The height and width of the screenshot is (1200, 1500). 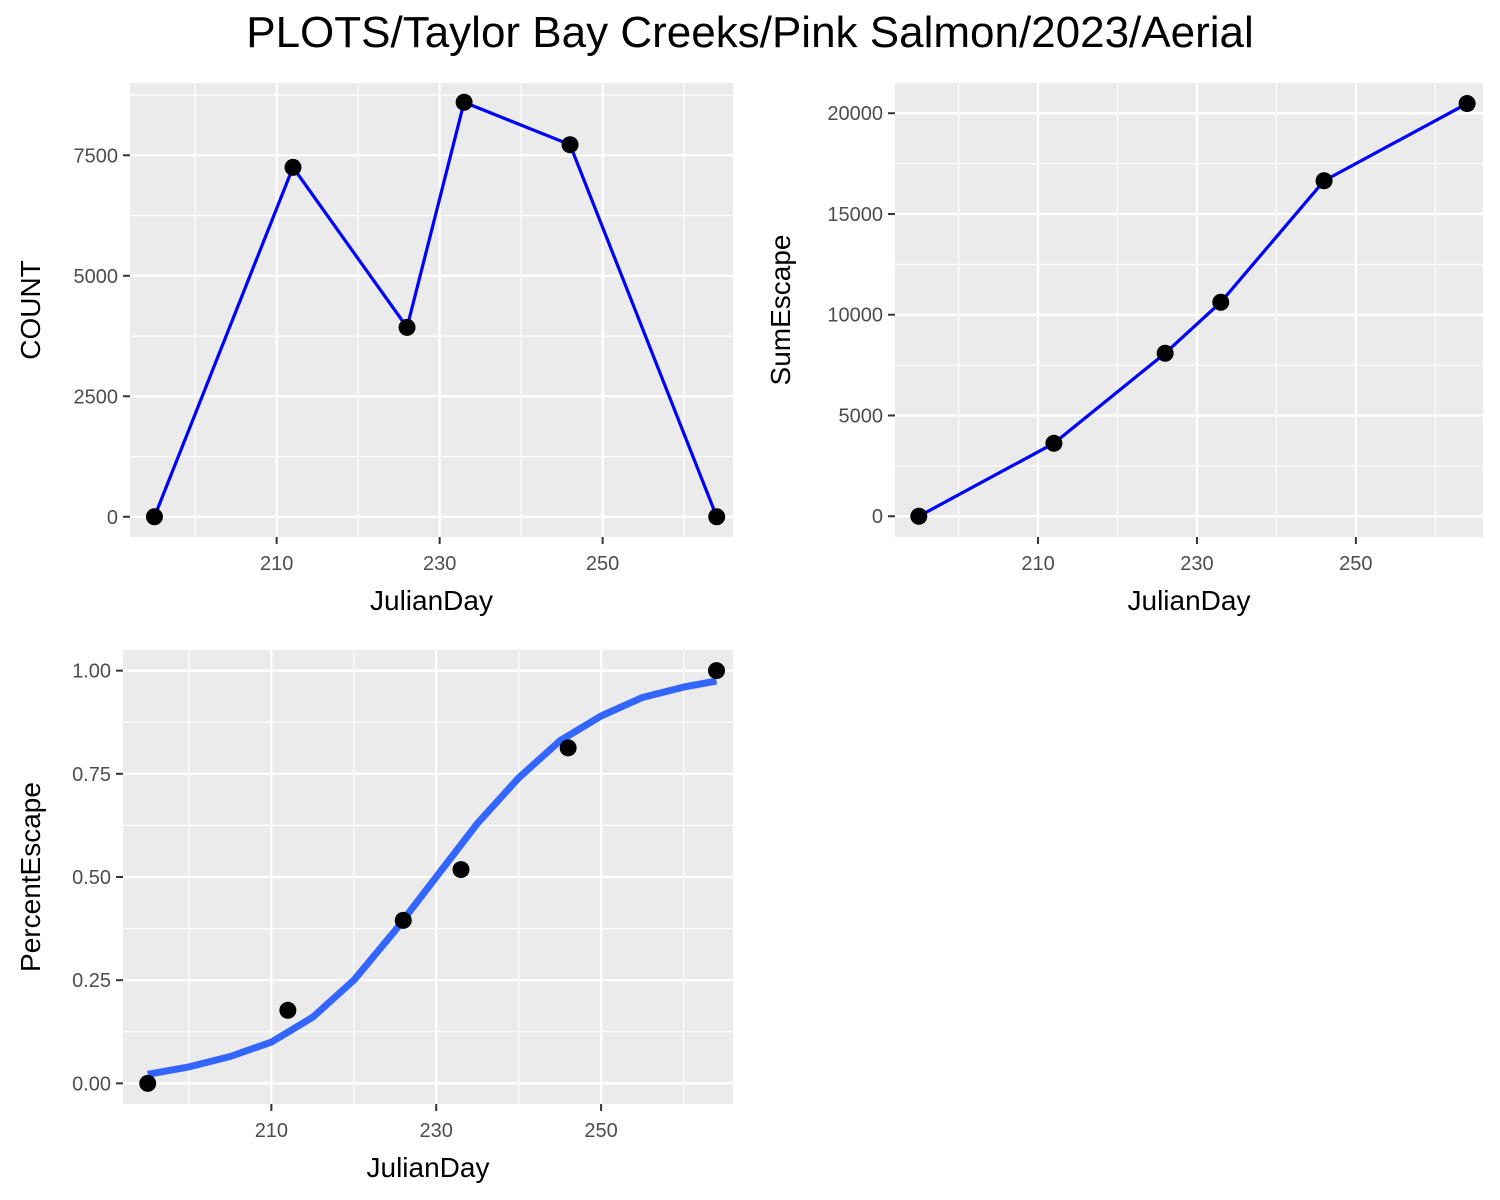 What do you see at coordinates (432, 877) in the screenshot?
I see `panel3-smooth-curve` at bounding box center [432, 877].